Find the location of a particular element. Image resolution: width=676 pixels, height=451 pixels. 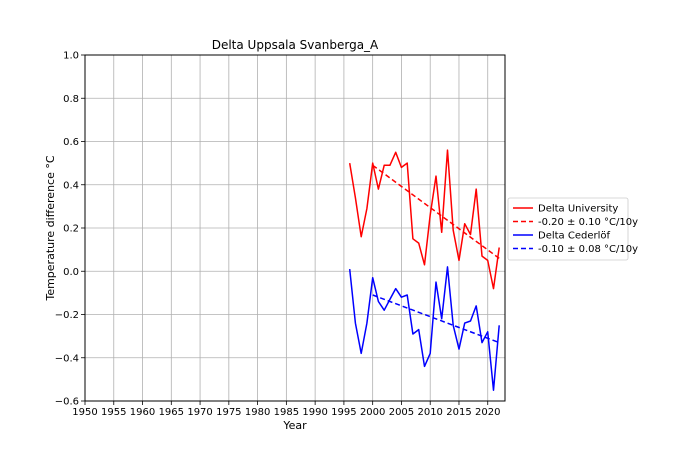

y-tick-label: 0.8 is located at coordinates (71, 99).